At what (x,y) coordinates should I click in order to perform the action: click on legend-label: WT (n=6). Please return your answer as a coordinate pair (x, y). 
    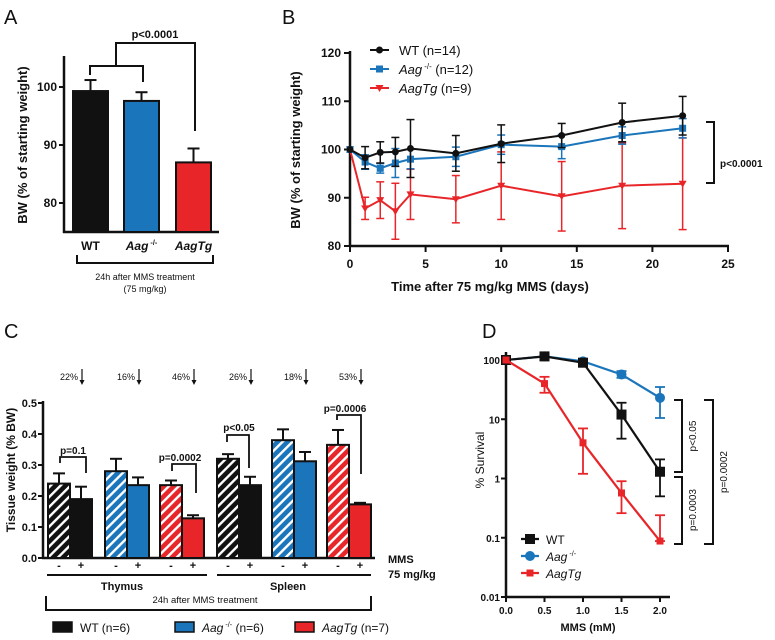
    Looking at the image, I should click on (105, 628).